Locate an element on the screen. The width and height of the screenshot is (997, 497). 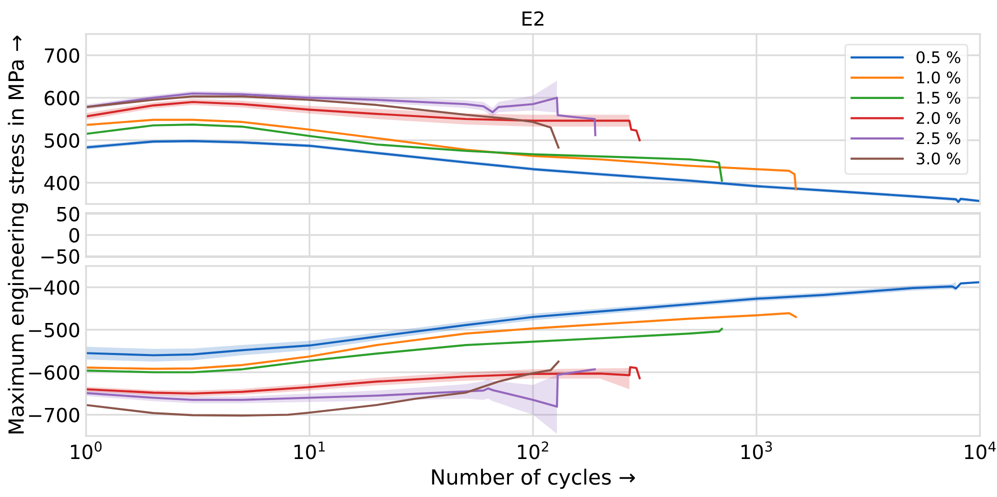
legend-label: 3.0 % is located at coordinates (938, 158).